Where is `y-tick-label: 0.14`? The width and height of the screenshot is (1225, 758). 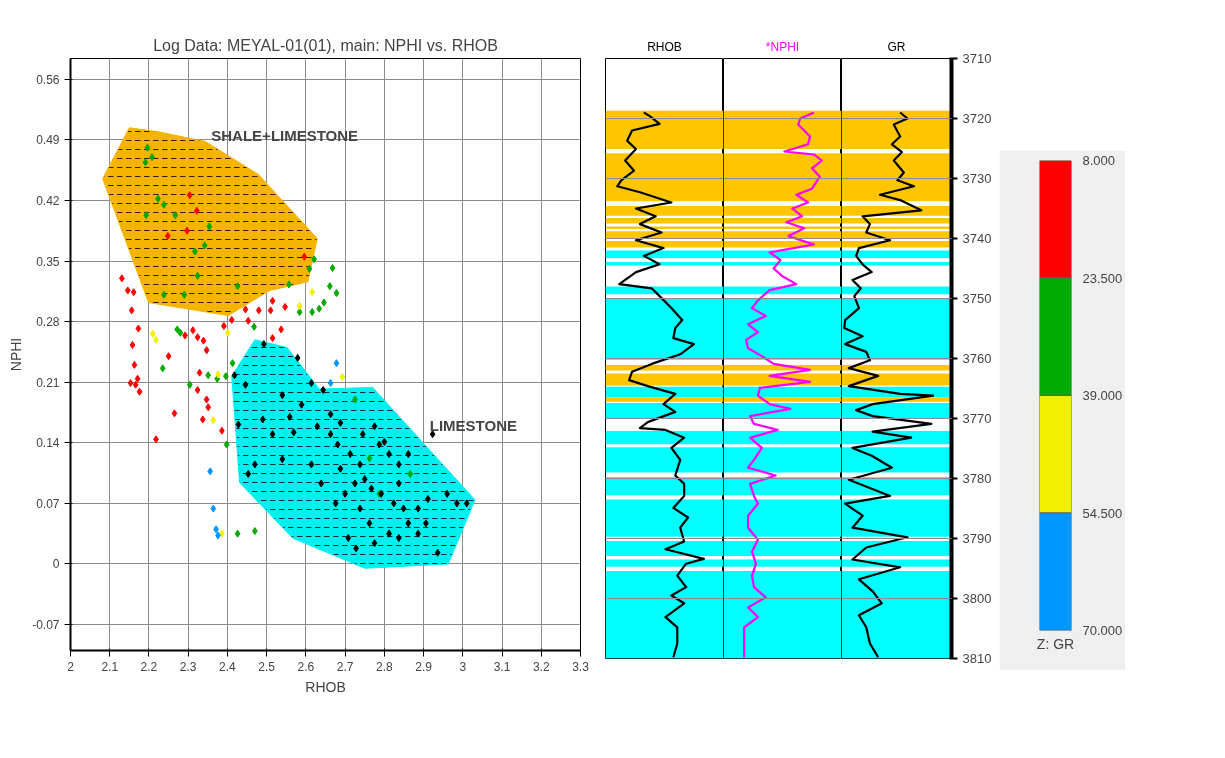
y-tick-label: 0.14 is located at coordinates (48, 443).